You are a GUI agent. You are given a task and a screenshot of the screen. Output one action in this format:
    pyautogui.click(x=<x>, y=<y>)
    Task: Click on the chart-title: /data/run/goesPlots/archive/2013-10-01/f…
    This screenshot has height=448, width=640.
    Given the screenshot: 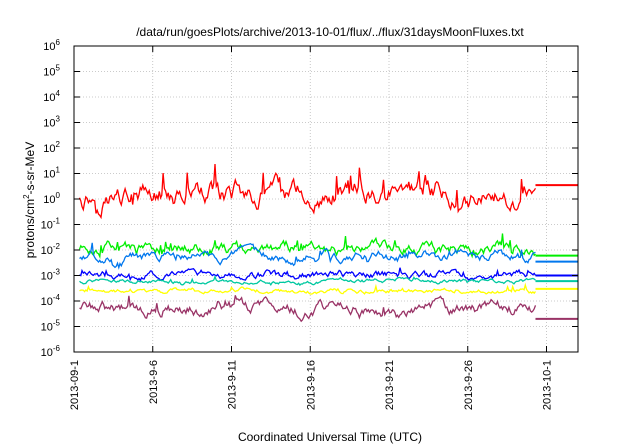 What is the action you would take?
    pyautogui.click(x=330, y=32)
    